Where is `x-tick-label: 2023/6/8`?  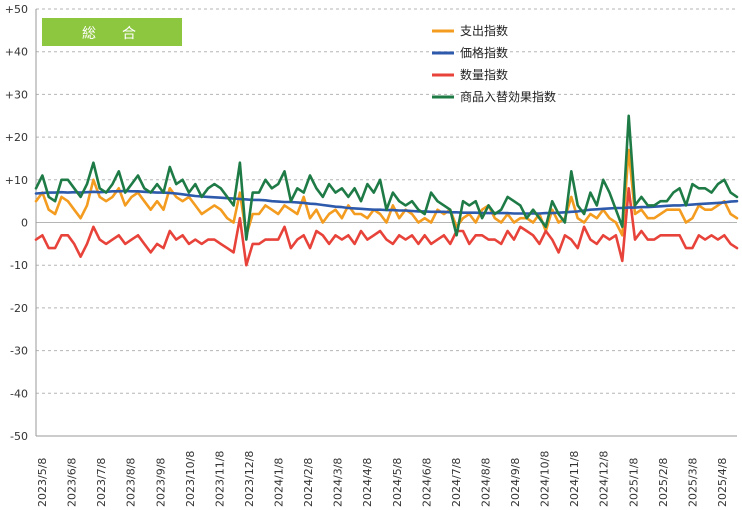
x-tick-label: 2023/6/8 is located at coordinates (72, 482).